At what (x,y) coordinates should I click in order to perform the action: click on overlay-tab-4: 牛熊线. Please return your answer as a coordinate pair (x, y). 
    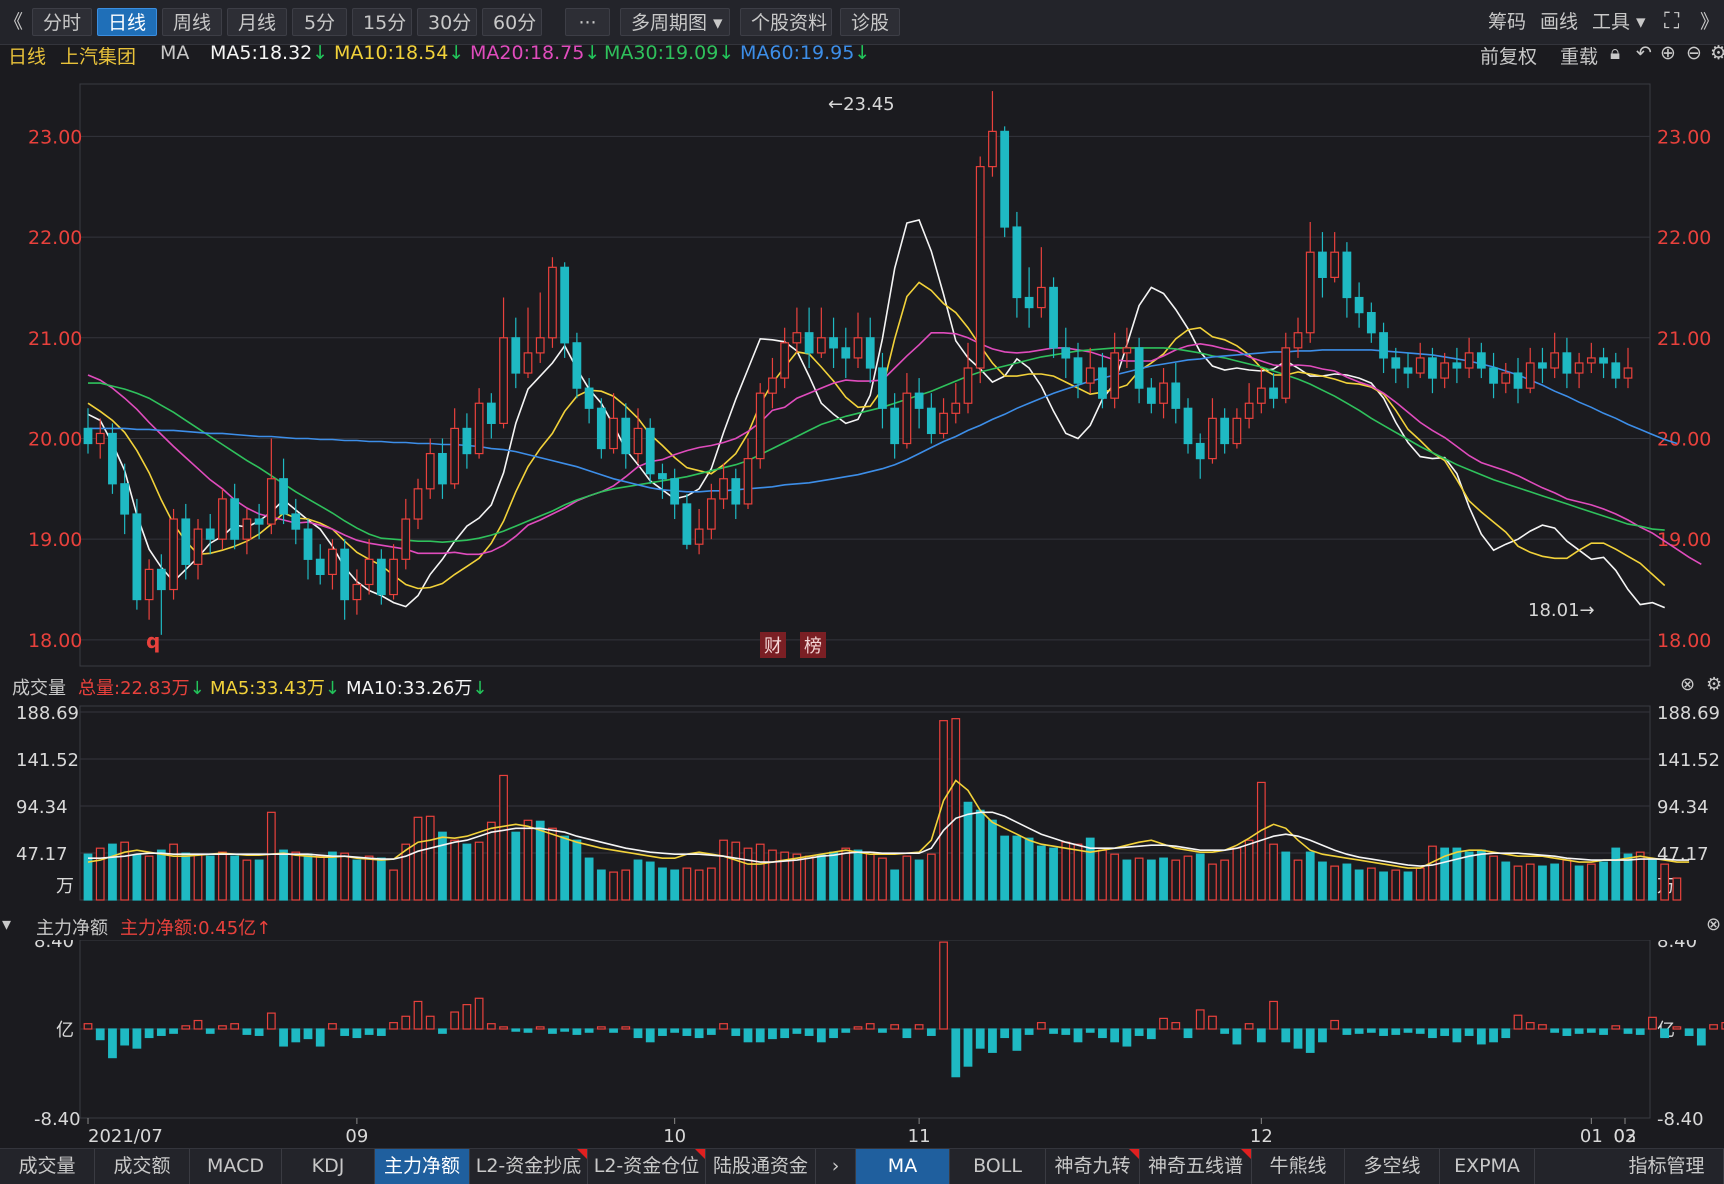
    Looking at the image, I should click on (1298, 1166).